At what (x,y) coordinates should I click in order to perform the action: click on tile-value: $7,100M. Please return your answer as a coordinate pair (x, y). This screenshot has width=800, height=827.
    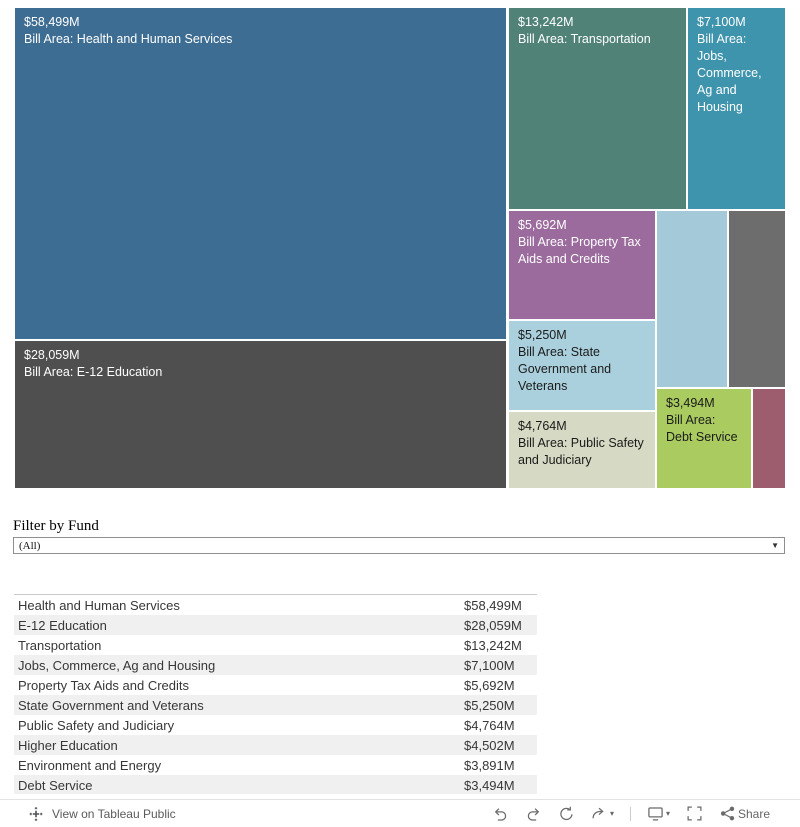
    Looking at the image, I should click on (721, 22).